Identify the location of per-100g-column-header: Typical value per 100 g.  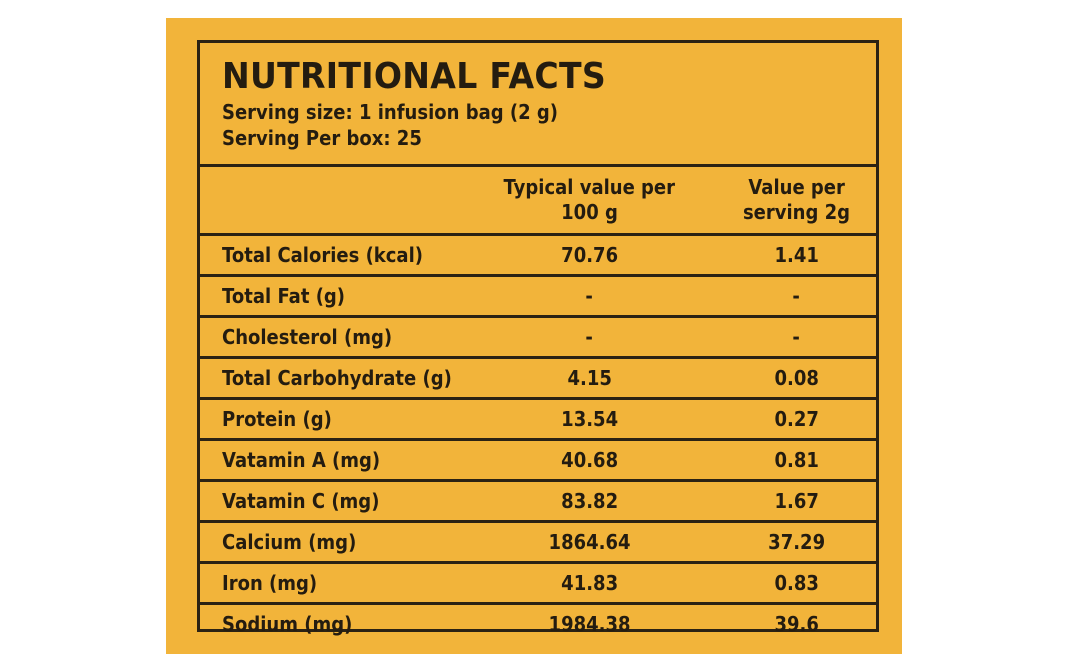
(589, 201).